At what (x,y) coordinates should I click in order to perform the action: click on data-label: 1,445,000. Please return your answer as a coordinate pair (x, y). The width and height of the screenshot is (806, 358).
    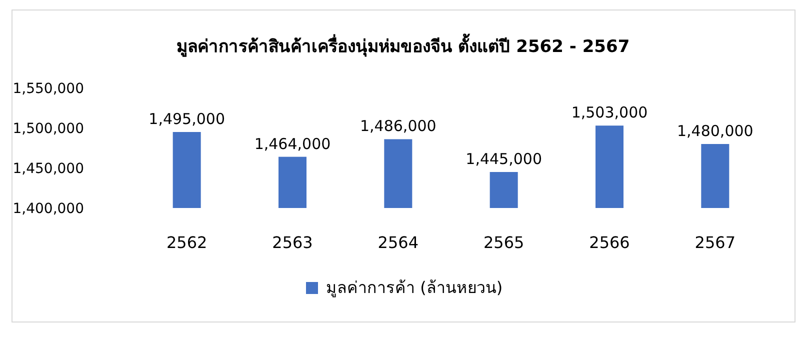
    Looking at the image, I should click on (504, 159).